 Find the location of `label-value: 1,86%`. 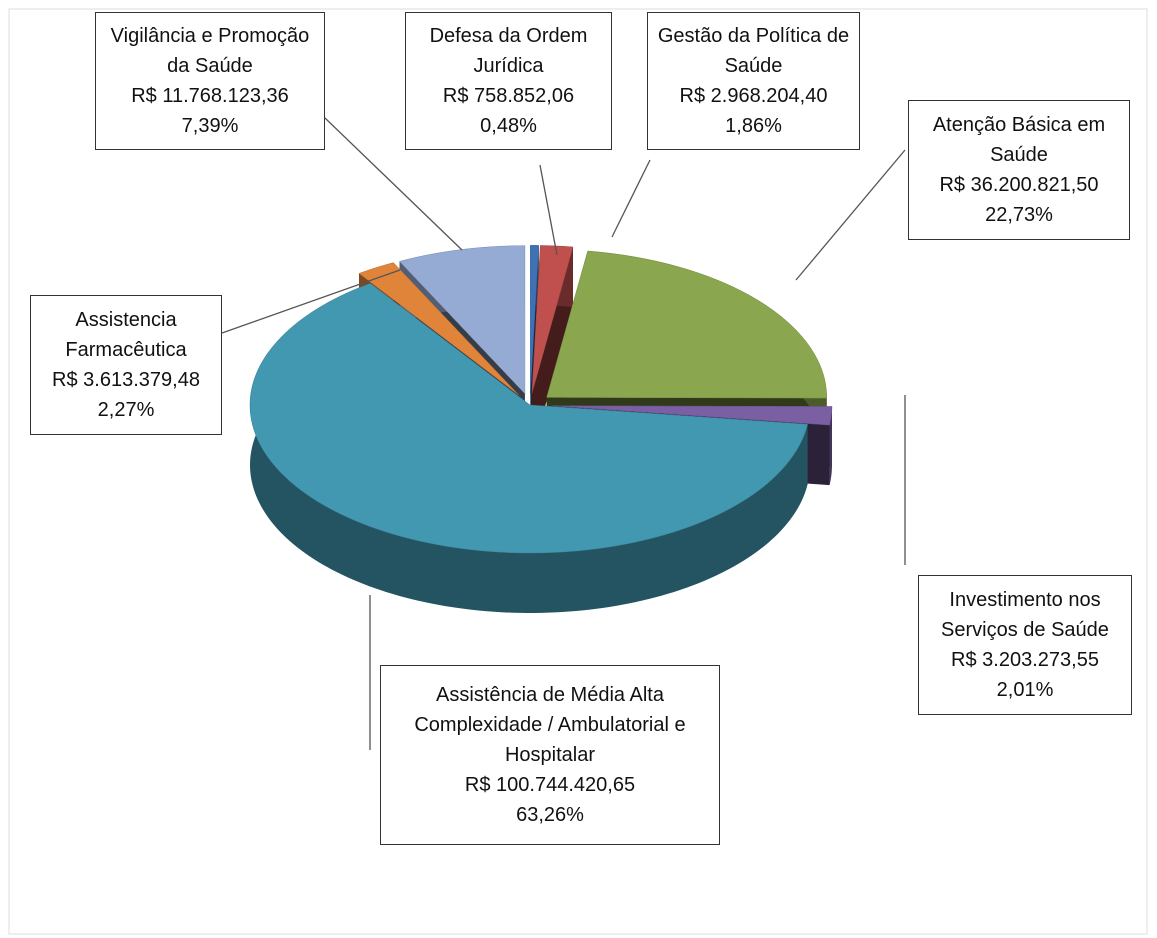

label-value: 1,86% is located at coordinates (753, 126).